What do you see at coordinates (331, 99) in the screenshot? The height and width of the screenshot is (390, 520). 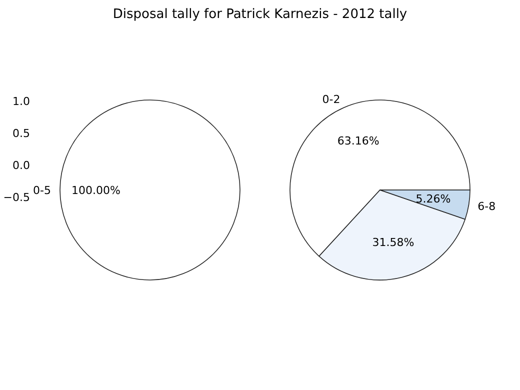 I see `slice-label: 0-2` at bounding box center [331, 99].